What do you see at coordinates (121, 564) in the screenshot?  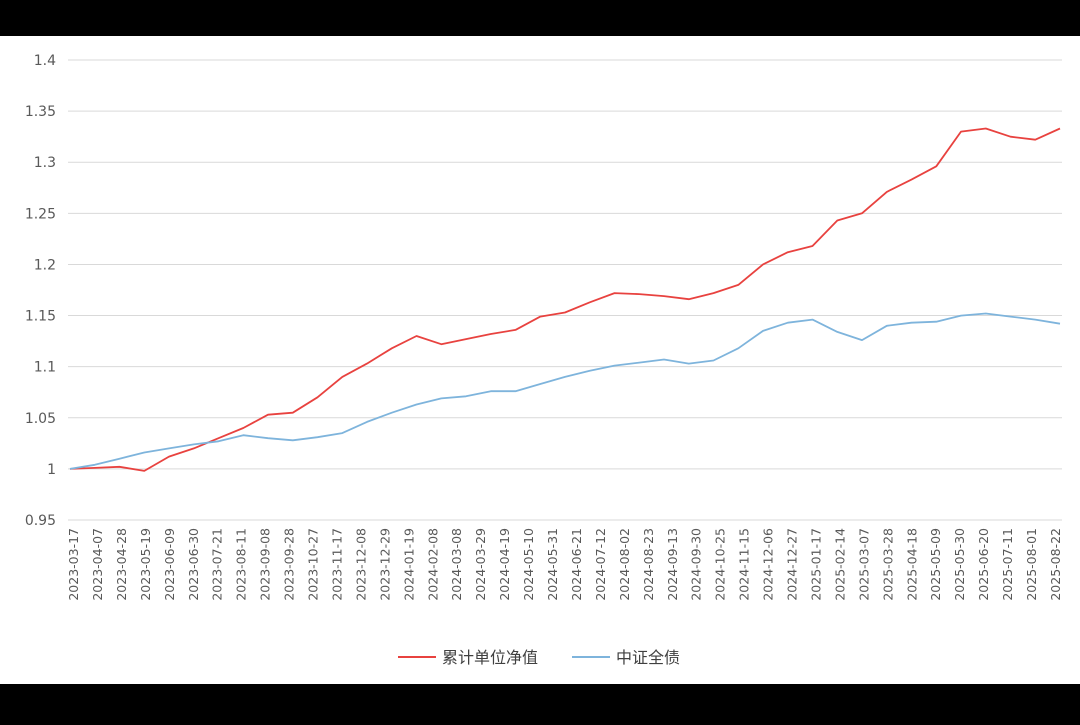 I see `x-tick-label: 2023-04-28` at bounding box center [121, 564].